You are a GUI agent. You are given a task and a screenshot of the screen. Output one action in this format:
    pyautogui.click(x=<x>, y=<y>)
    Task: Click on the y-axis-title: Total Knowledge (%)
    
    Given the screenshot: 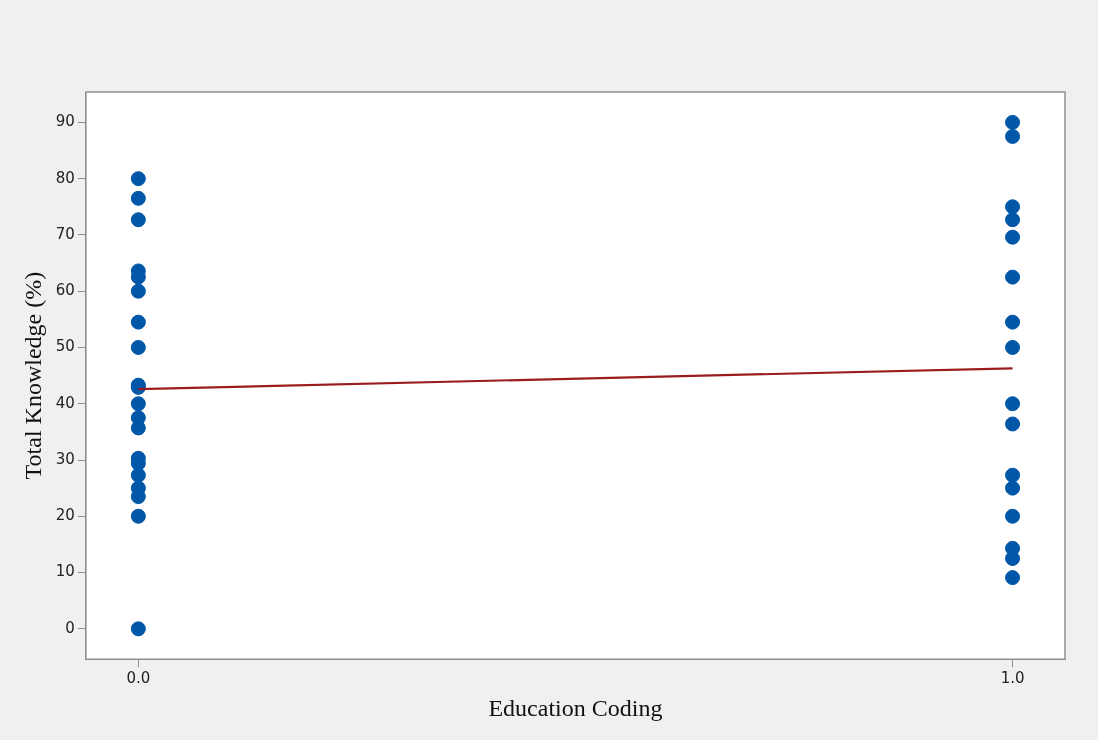 What is the action you would take?
    pyautogui.click(x=32, y=375)
    